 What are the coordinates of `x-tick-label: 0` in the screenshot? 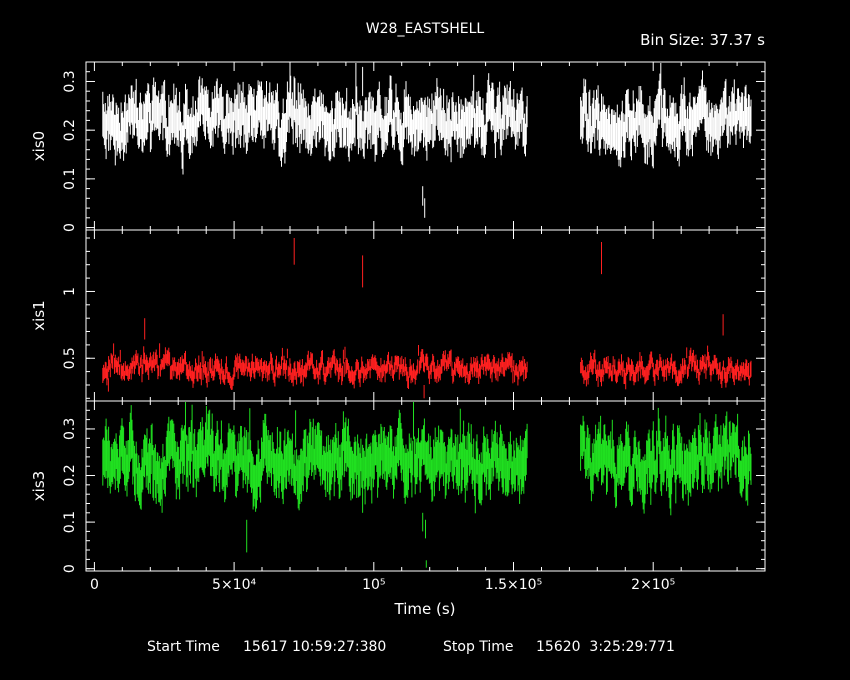 It's located at (94, 585).